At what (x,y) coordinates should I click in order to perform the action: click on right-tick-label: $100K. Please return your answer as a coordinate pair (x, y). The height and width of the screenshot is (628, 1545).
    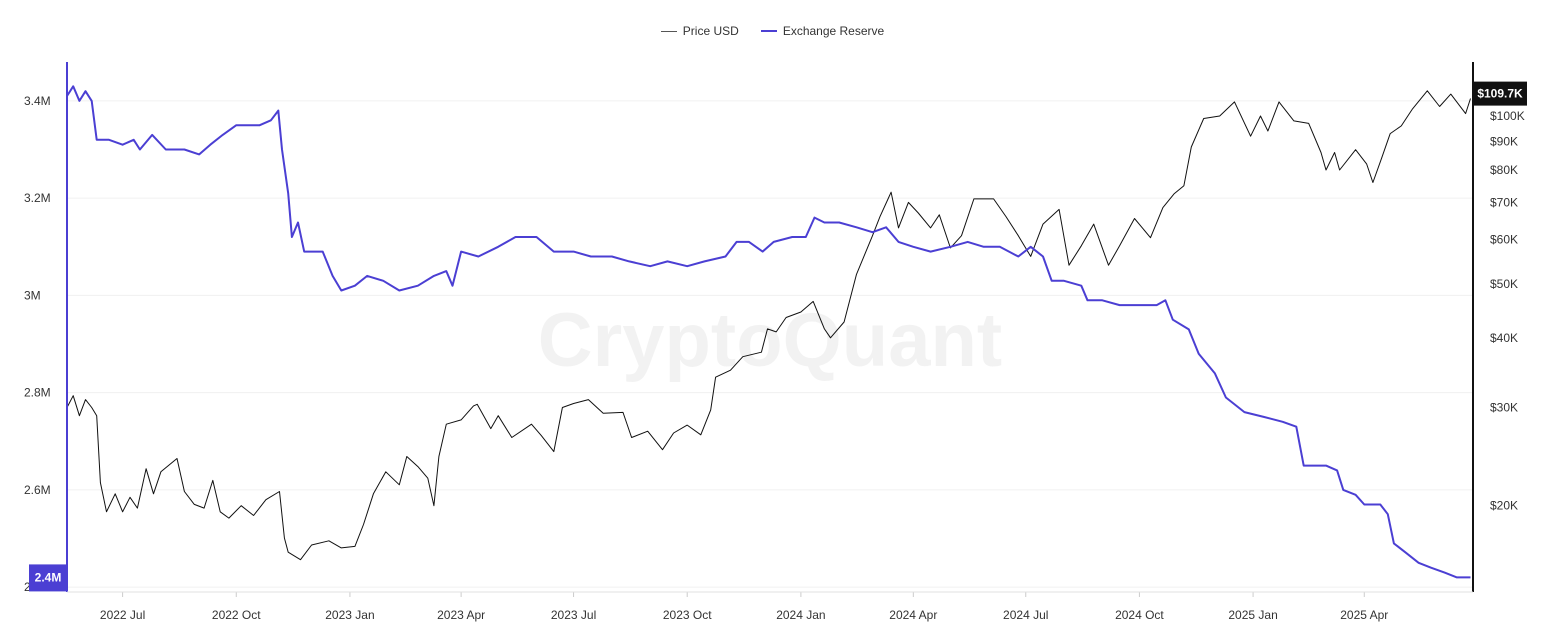
    Looking at the image, I should click on (1507, 116).